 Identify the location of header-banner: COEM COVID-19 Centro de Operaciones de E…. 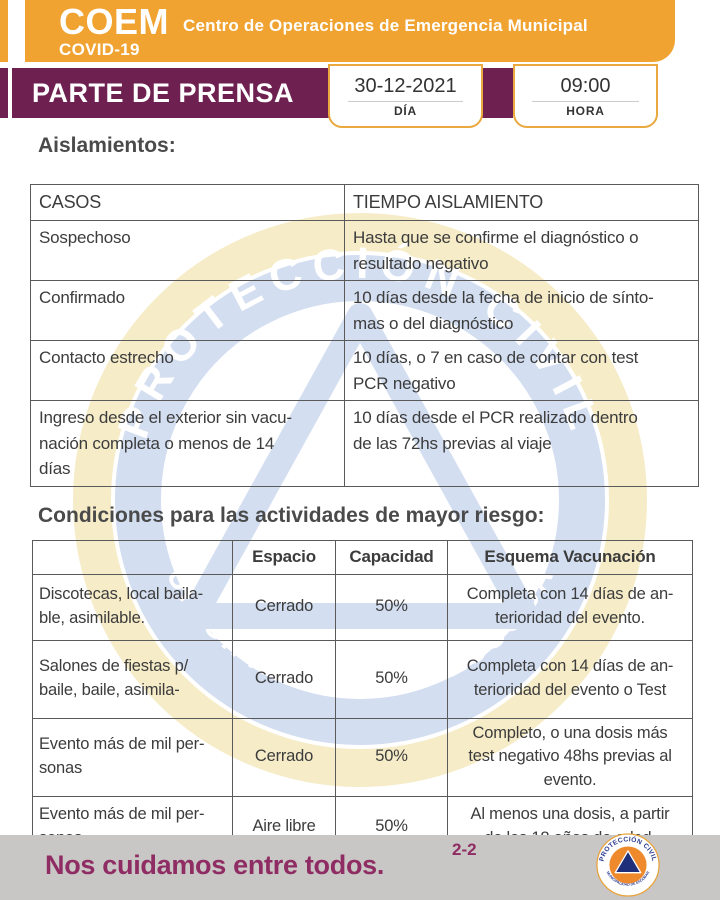
(350, 31).